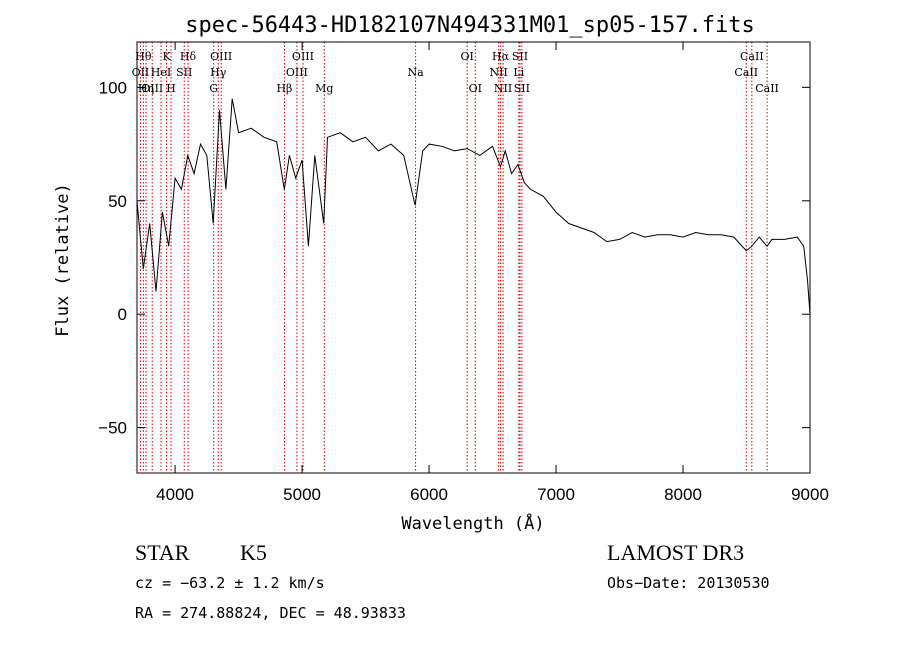 This screenshot has width=900, height=654. What do you see at coordinates (429, 494) in the screenshot?
I see `x-tick-label-2: 6000` at bounding box center [429, 494].